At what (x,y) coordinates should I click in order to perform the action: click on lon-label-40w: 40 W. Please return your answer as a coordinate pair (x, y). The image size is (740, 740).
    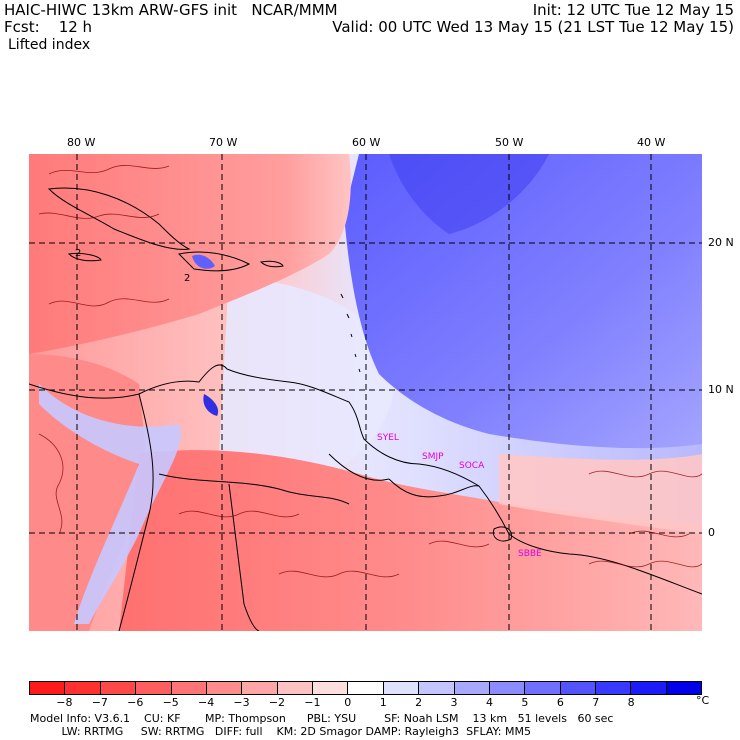
    Looking at the image, I should click on (651, 142).